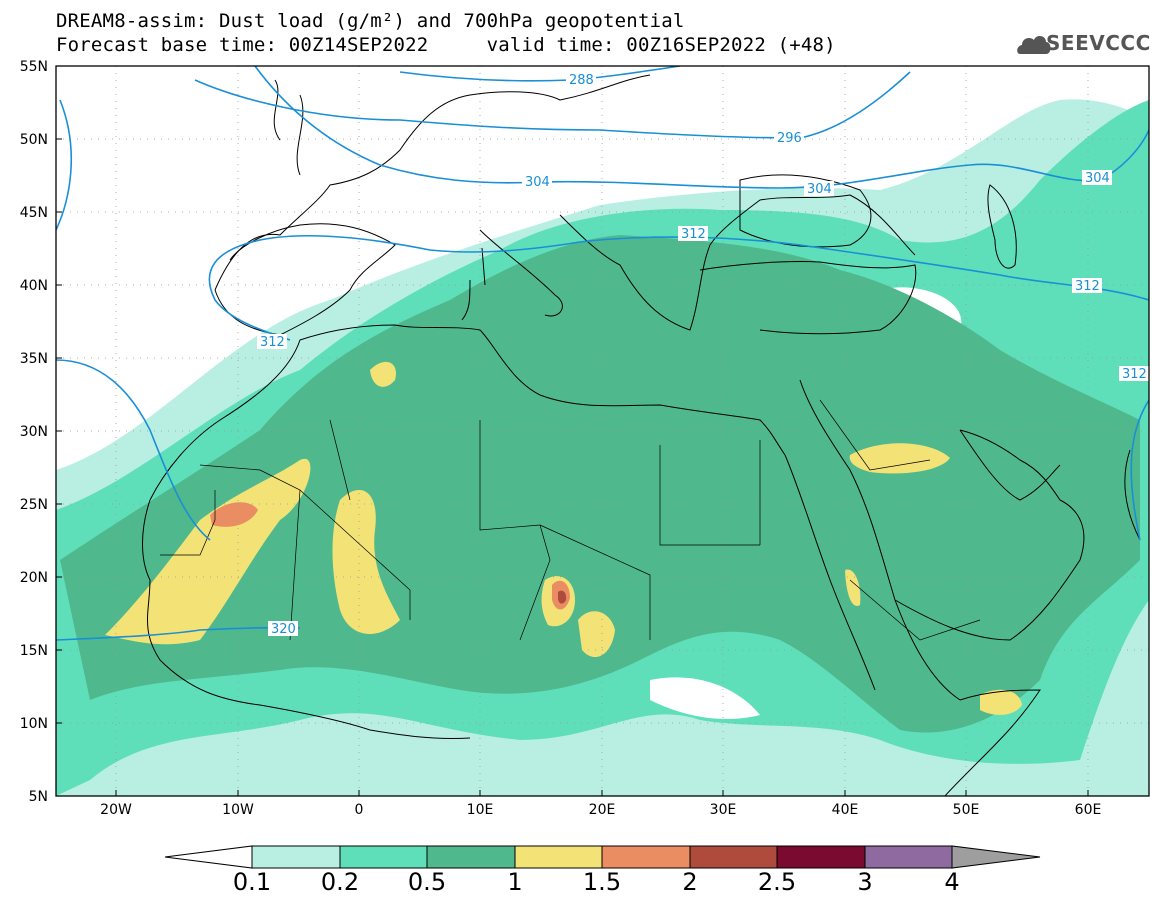 This screenshot has width=1165, height=907. I want to click on colorbar-label: 0.2, so click(340, 882).